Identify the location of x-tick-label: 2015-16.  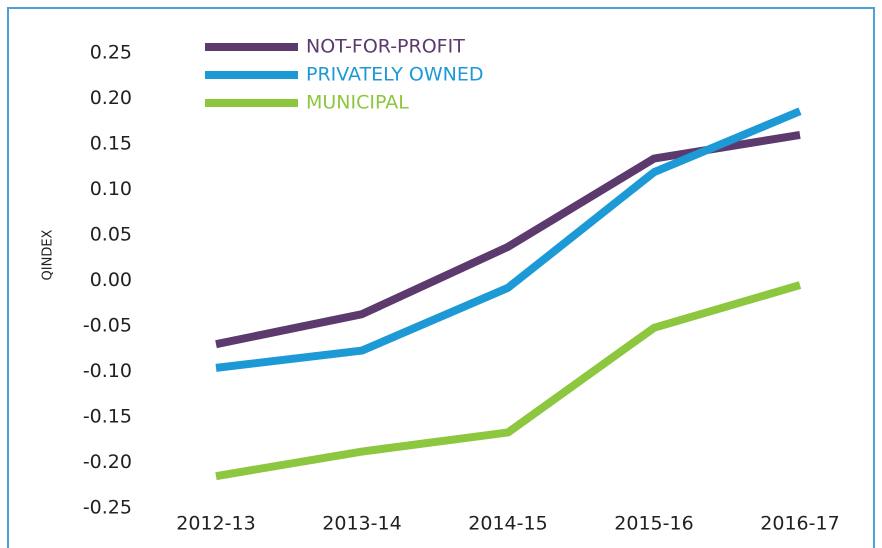
(653, 524).